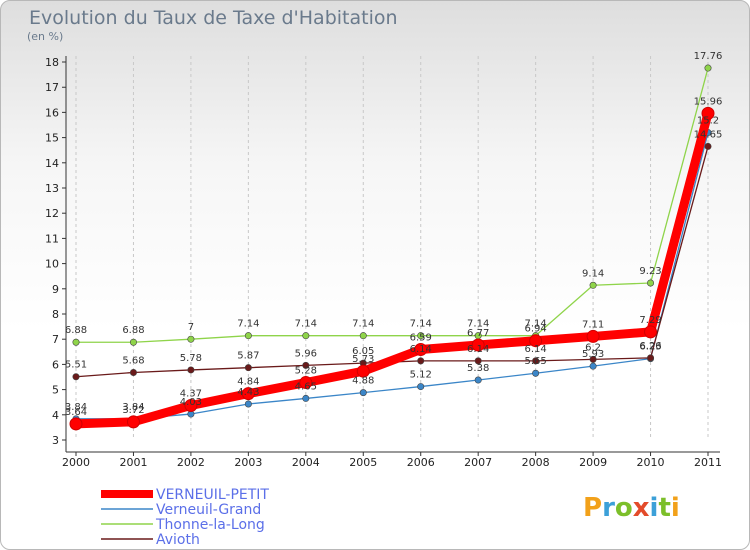 The height and width of the screenshot is (550, 750). What do you see at coordinates (708, 134) in the screenshot?
I see `data-label: 14.65` at bounding box center [708, 134].